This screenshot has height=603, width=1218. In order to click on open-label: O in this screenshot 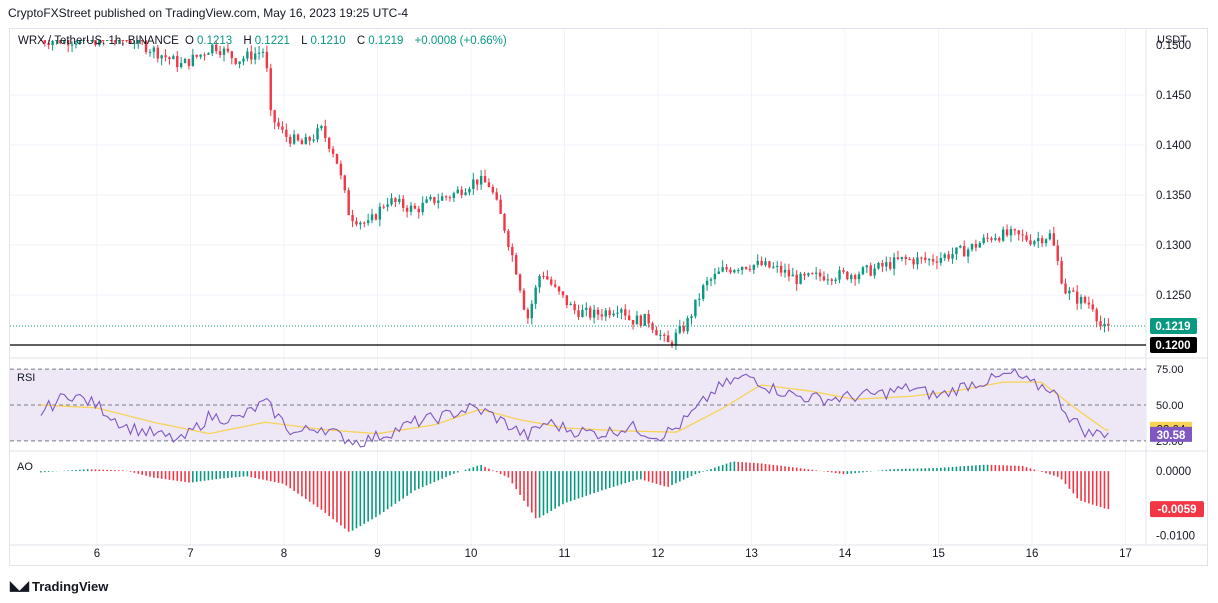, I will do `click(189, 41)`.